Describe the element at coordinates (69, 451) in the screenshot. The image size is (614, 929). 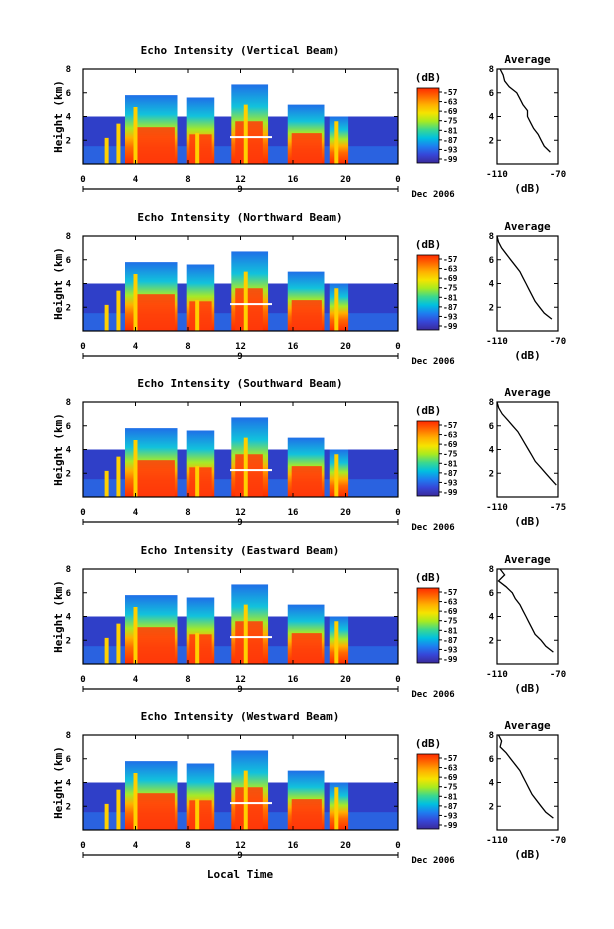
I see `y-tick-label: 4` at that location.